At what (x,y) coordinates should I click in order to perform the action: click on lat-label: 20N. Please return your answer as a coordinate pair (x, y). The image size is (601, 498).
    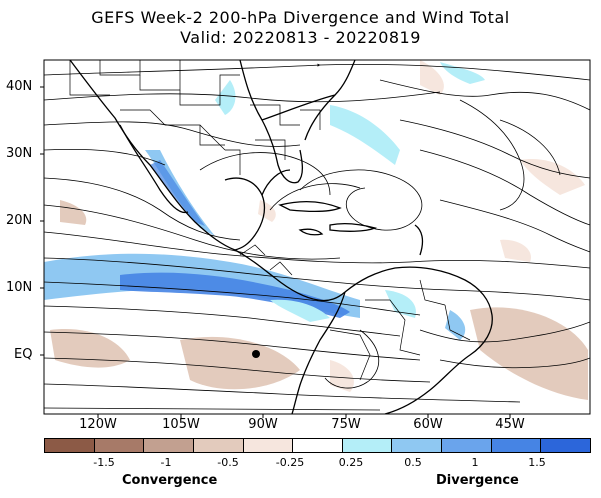
    Looking at the image, I should click on (19, 220).